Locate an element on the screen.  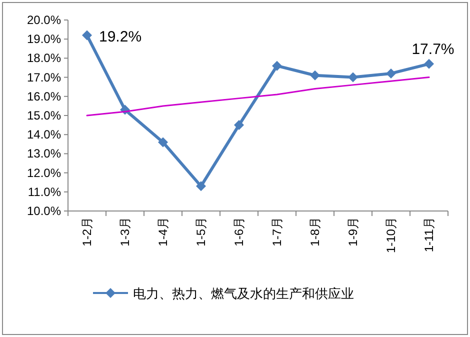
x-tick-label: 1-9月 is located at coordinates (353, 231).